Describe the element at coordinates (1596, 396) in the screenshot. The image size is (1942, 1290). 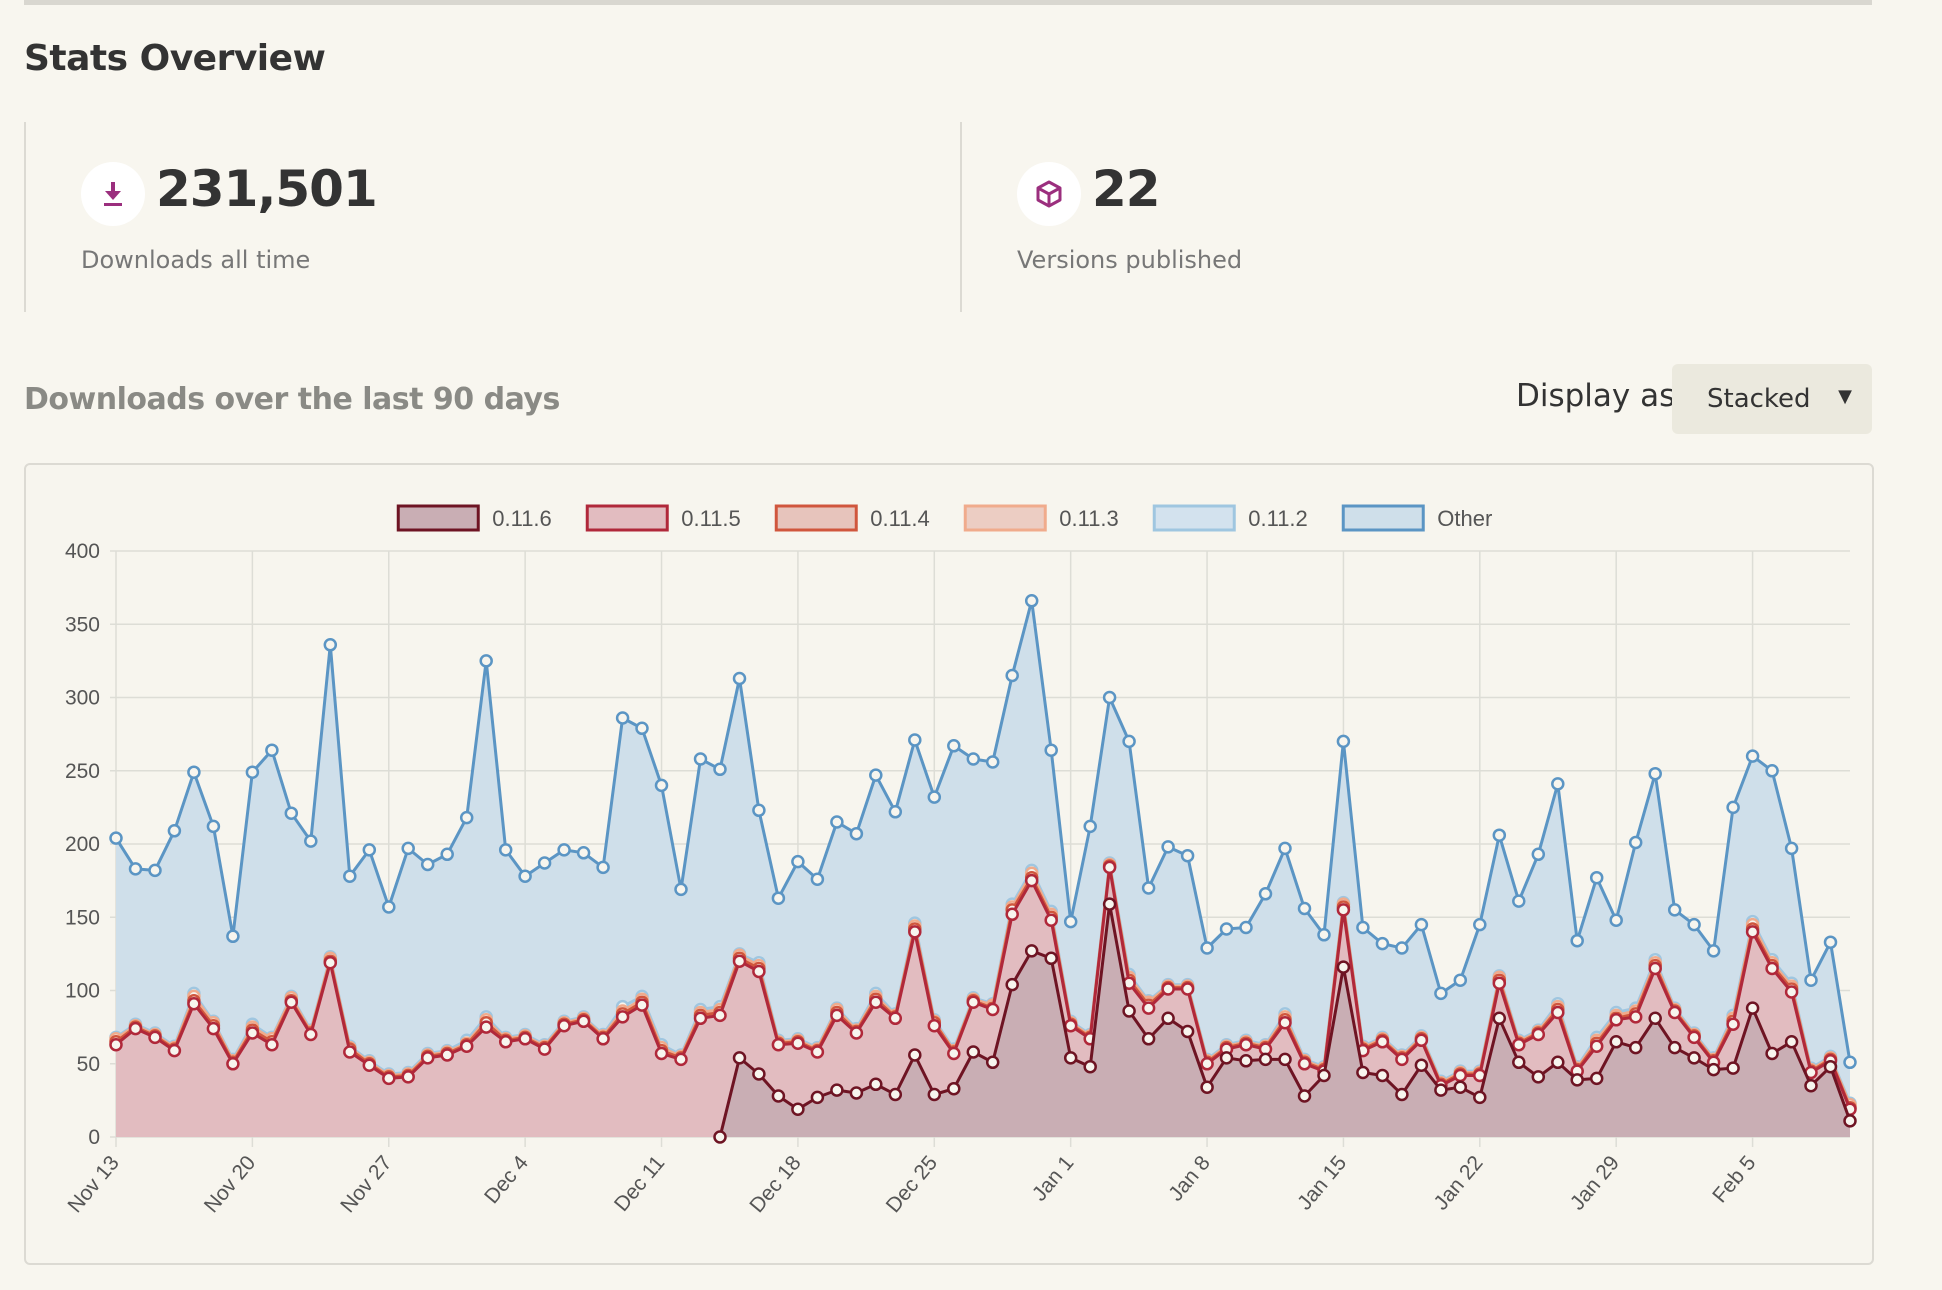
I see `display-as-label: Display as` at that location.